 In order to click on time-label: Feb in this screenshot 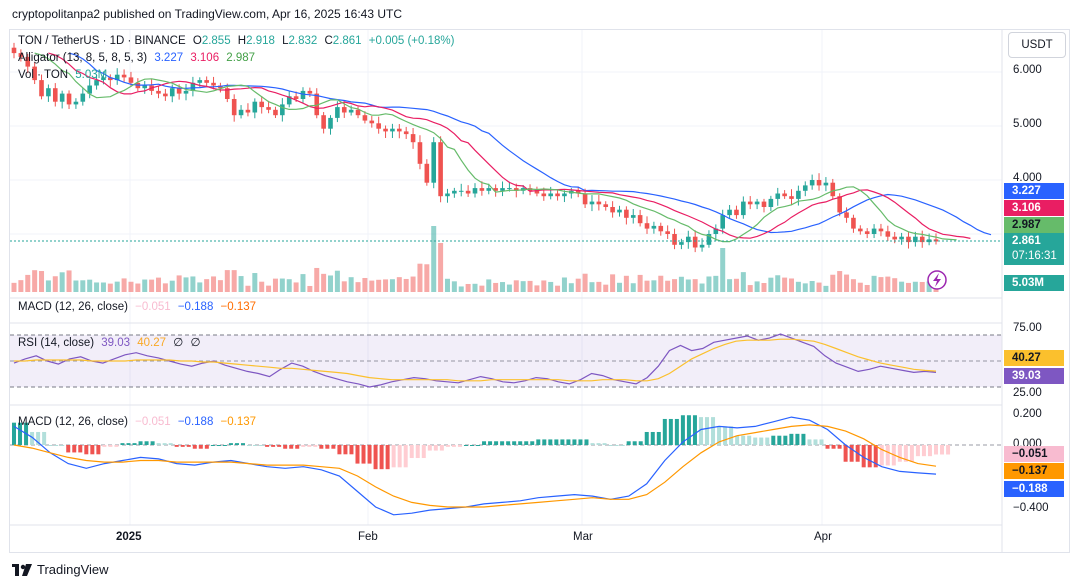, I will do `click(368, 537)`.